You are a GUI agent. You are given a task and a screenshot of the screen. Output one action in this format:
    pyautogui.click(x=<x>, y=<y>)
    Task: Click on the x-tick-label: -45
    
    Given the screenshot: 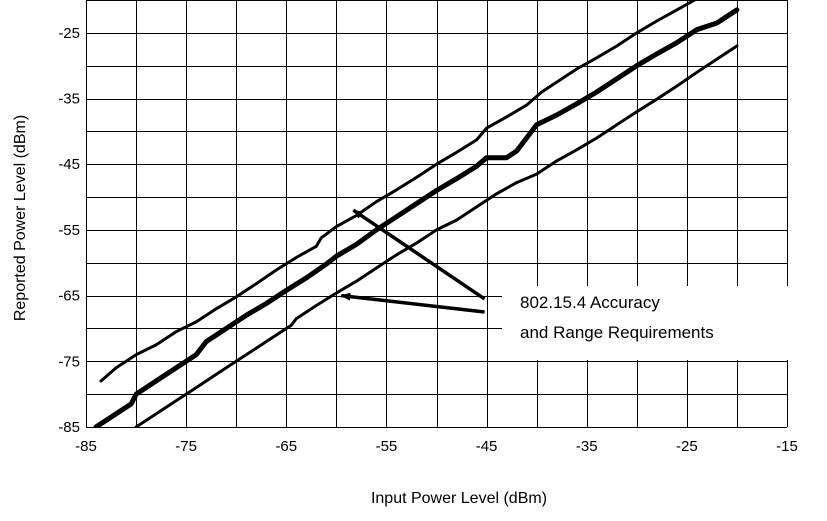 What is the action you would take?
    pyautogui.click(x=487, y=446)
    